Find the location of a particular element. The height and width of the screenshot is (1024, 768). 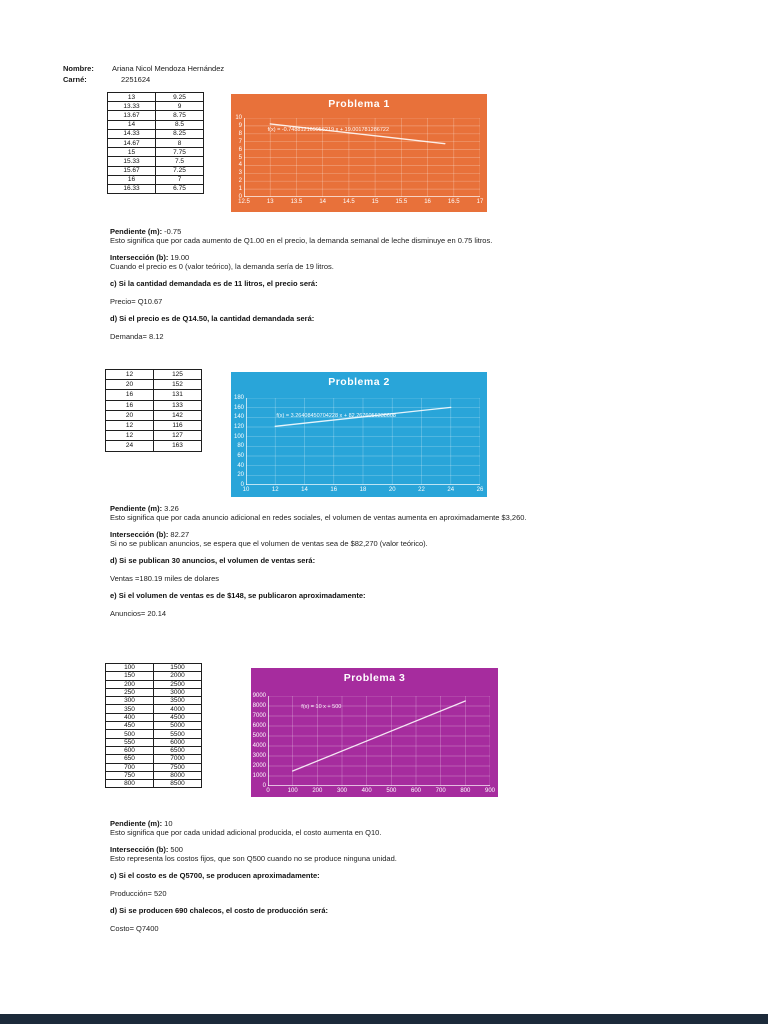

table-cell: 9.25 is located at coordinates (179, 97).